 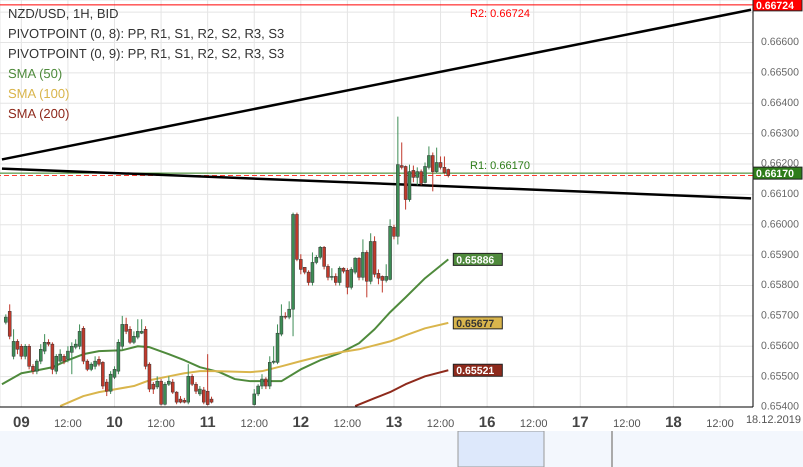 What do you see at coordinates (780, 72) in the screenshot?
I see `y-tick-label: 0.66500` at bounding box center [780, 72].